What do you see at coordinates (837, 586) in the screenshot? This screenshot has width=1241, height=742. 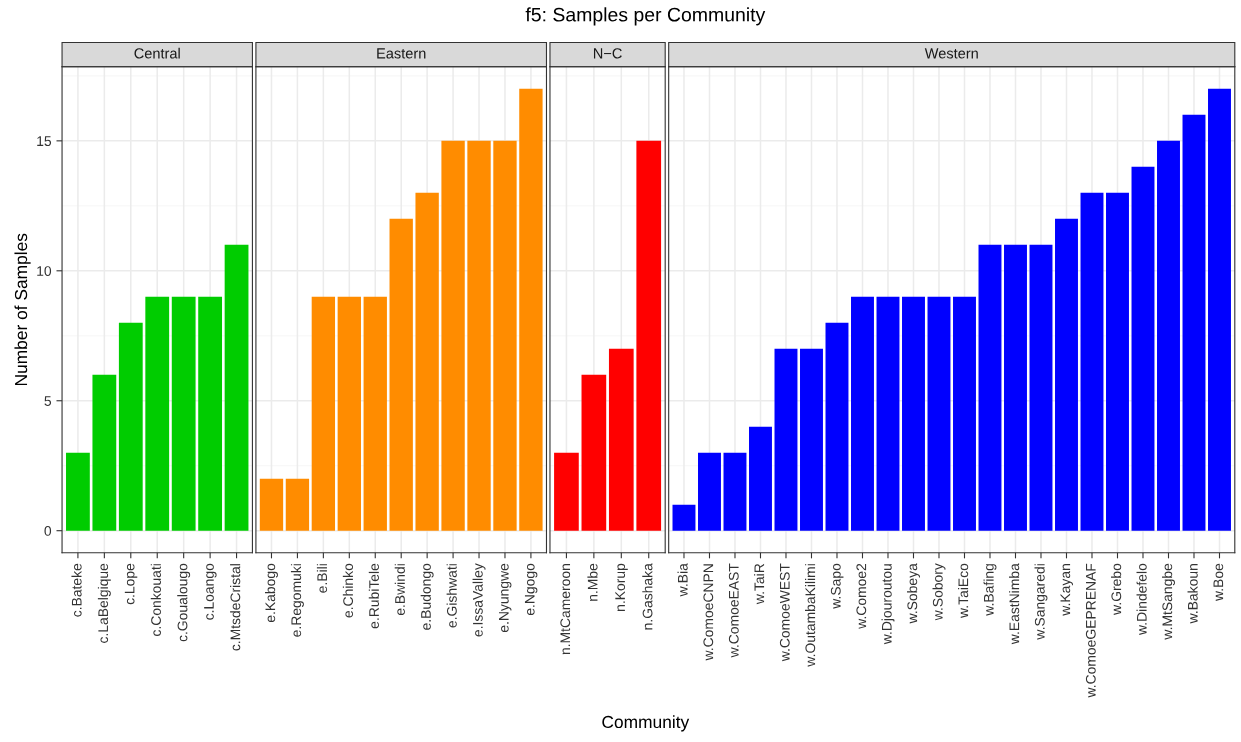 I see `x-tick-label: w.Sapo` at bounding box center [837, 586].